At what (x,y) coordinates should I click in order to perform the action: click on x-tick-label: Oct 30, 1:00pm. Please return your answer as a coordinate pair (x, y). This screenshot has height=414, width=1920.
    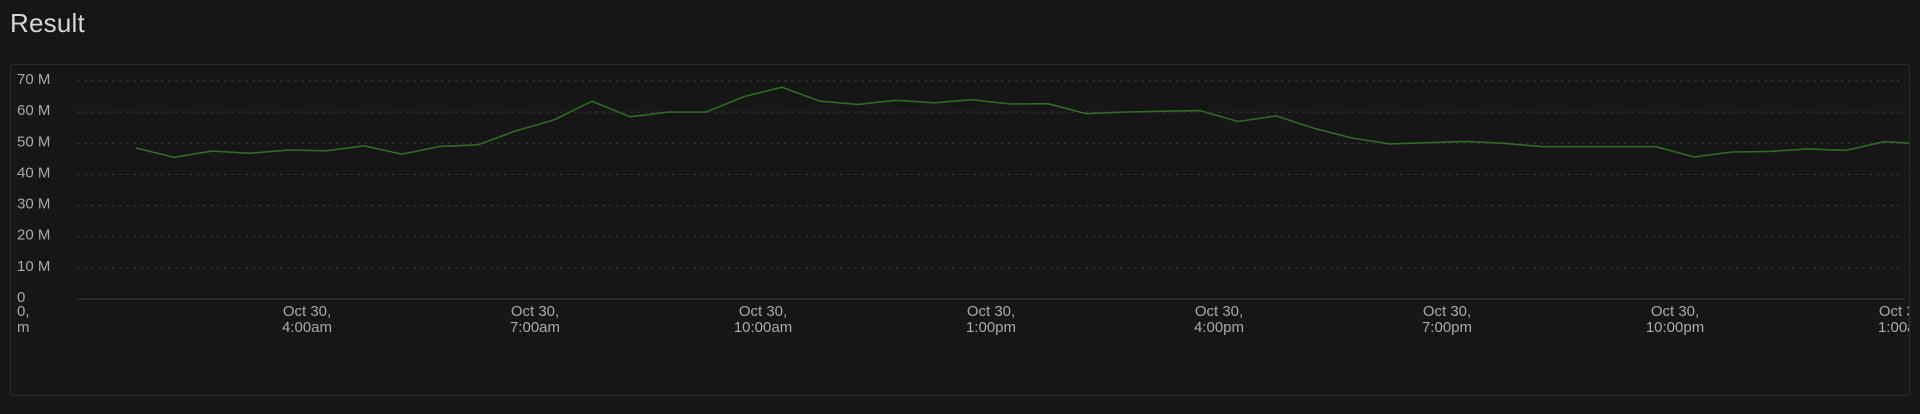
    Looking at the image, I should click on (991, 319).